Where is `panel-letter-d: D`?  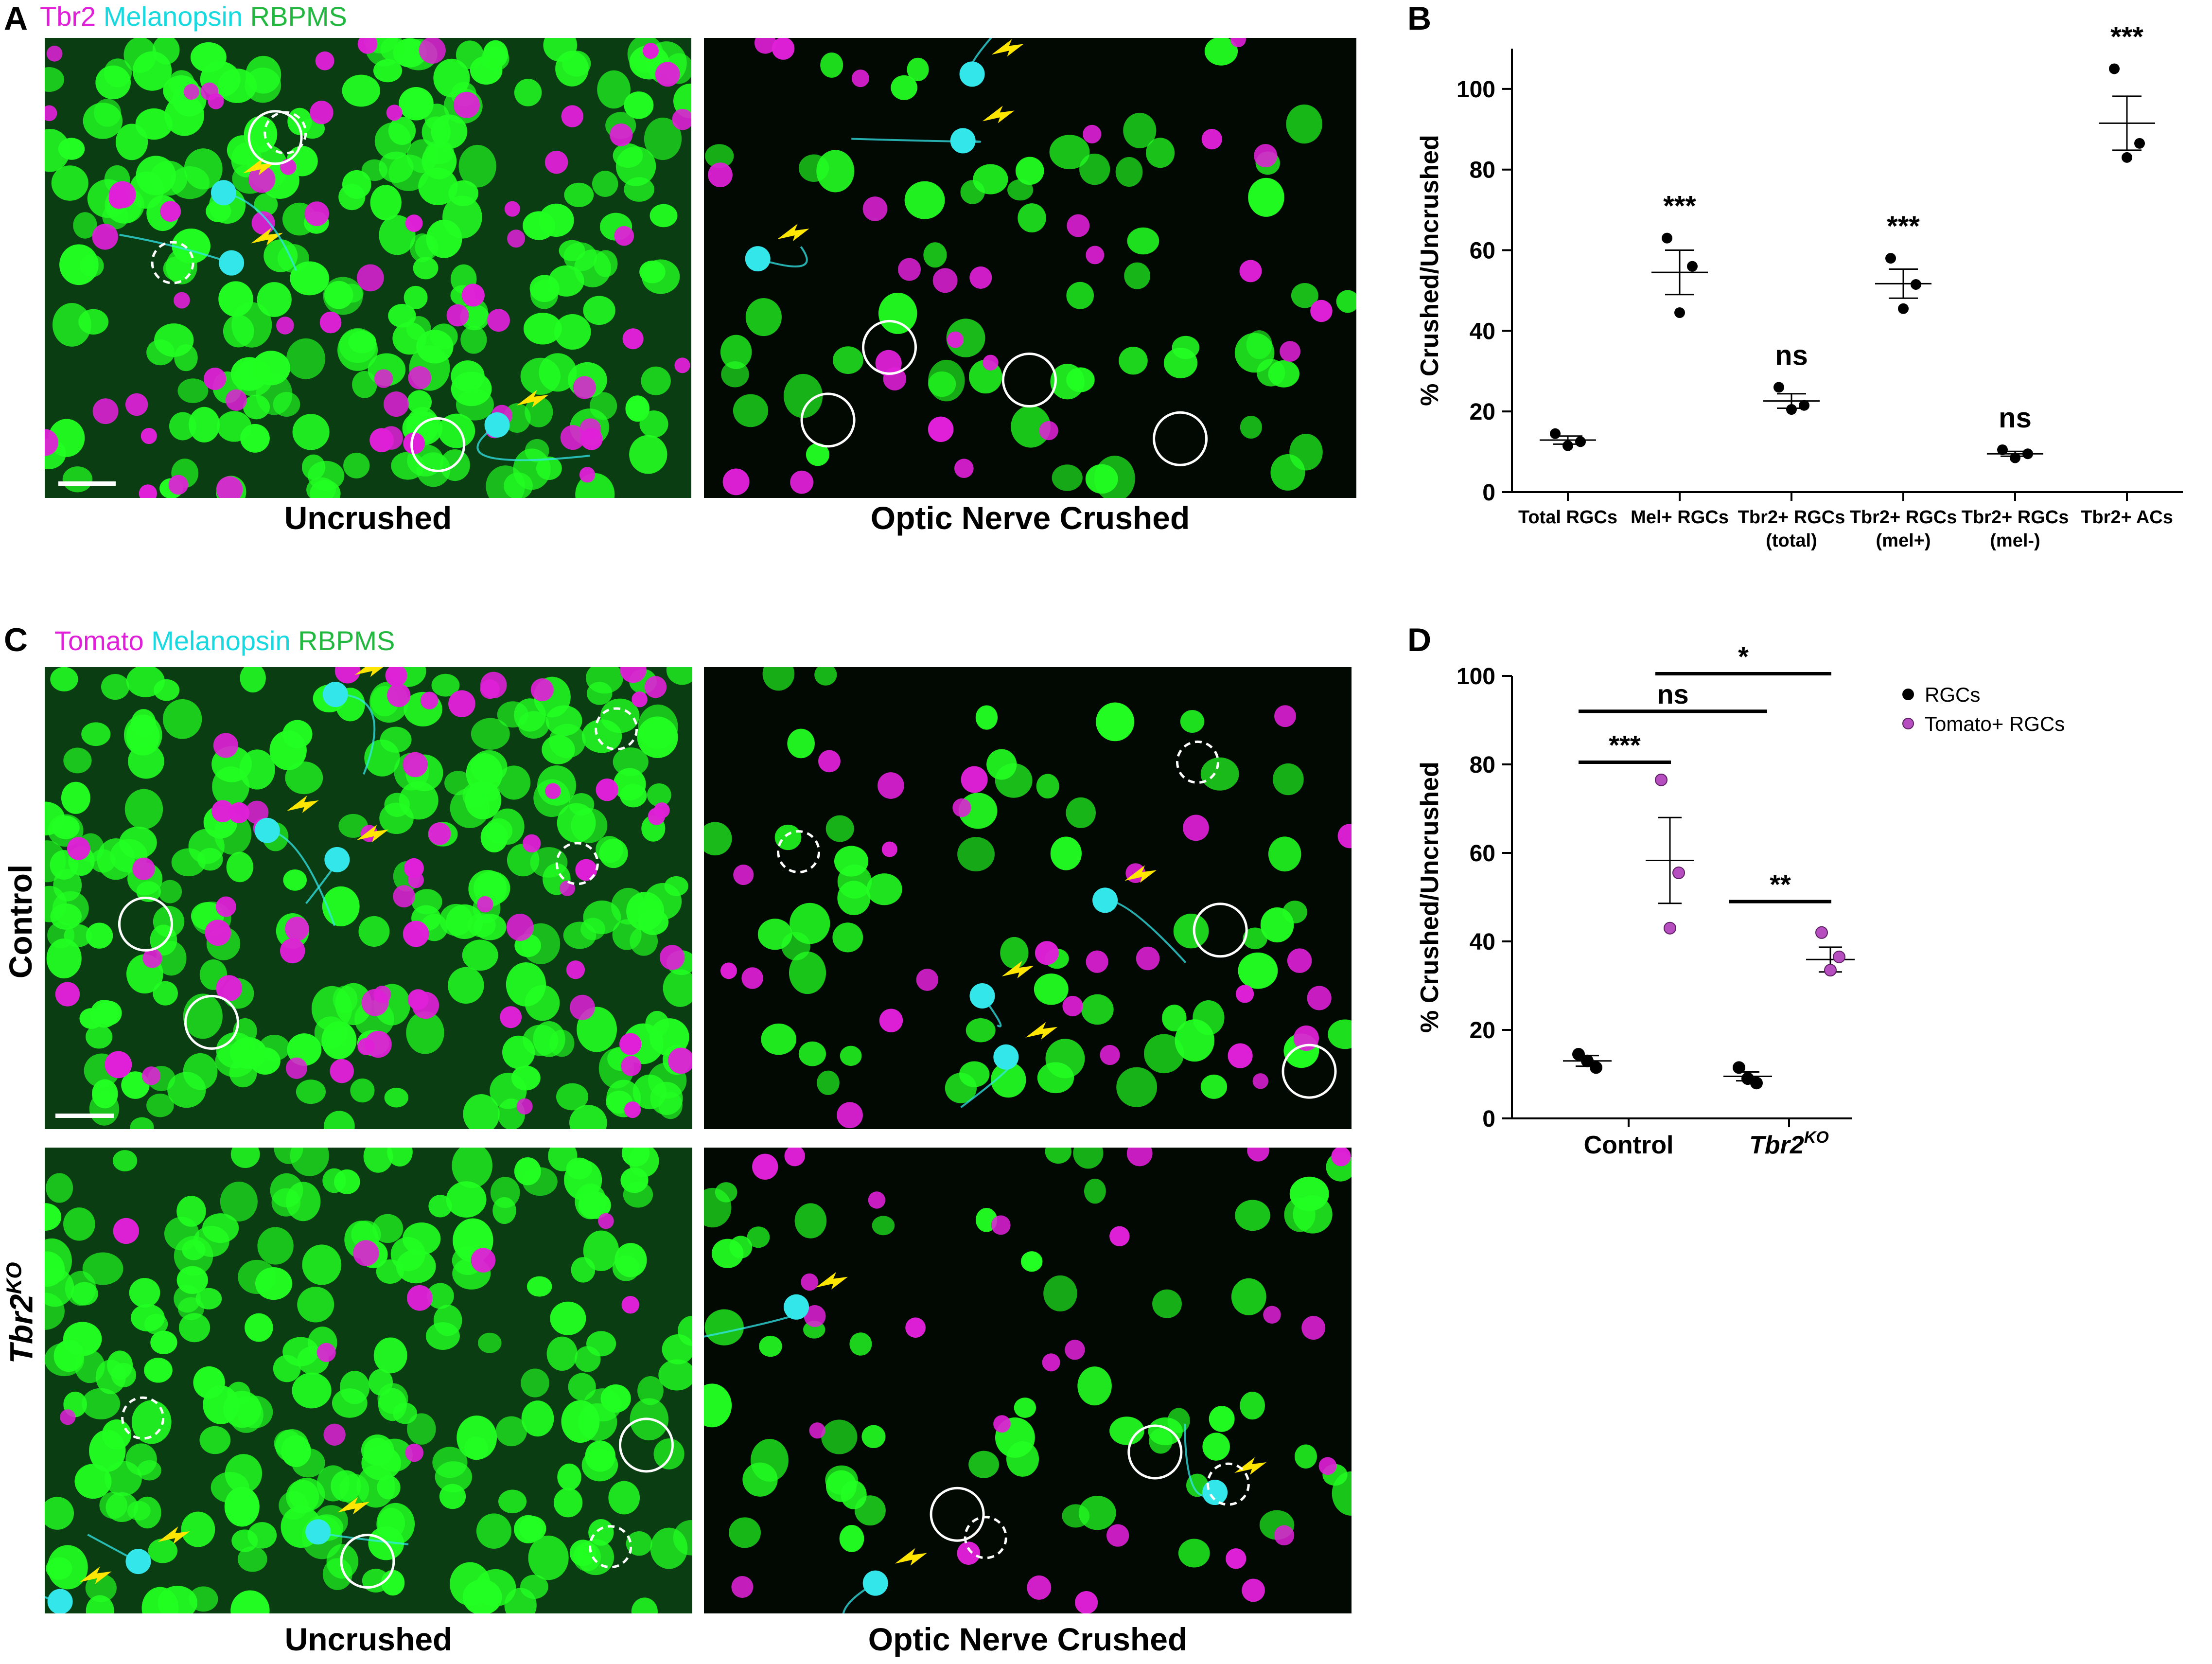 panel-letter-d: D is located at coordinates (1419, 639).